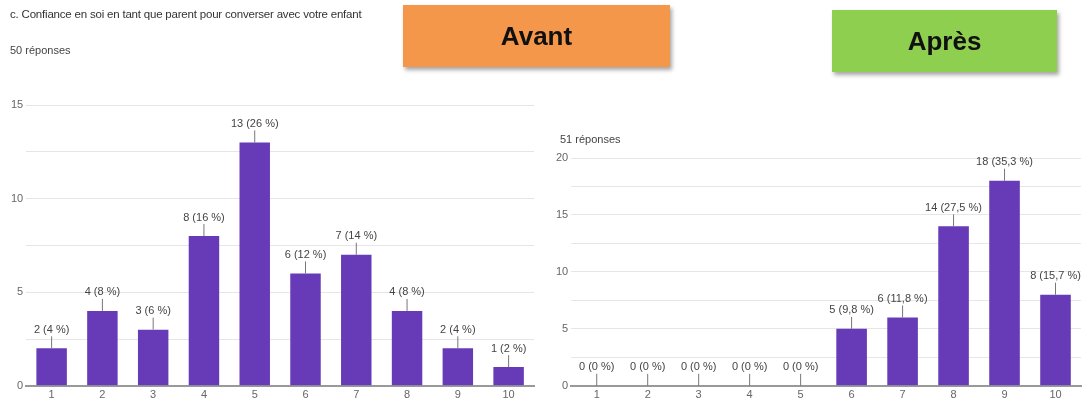 The image size is (1087, 409). What do you see at coordinates (153, 310) in the screenshot?
I see `data-label: 3 (6 %)` at bounding box center [153, 310].